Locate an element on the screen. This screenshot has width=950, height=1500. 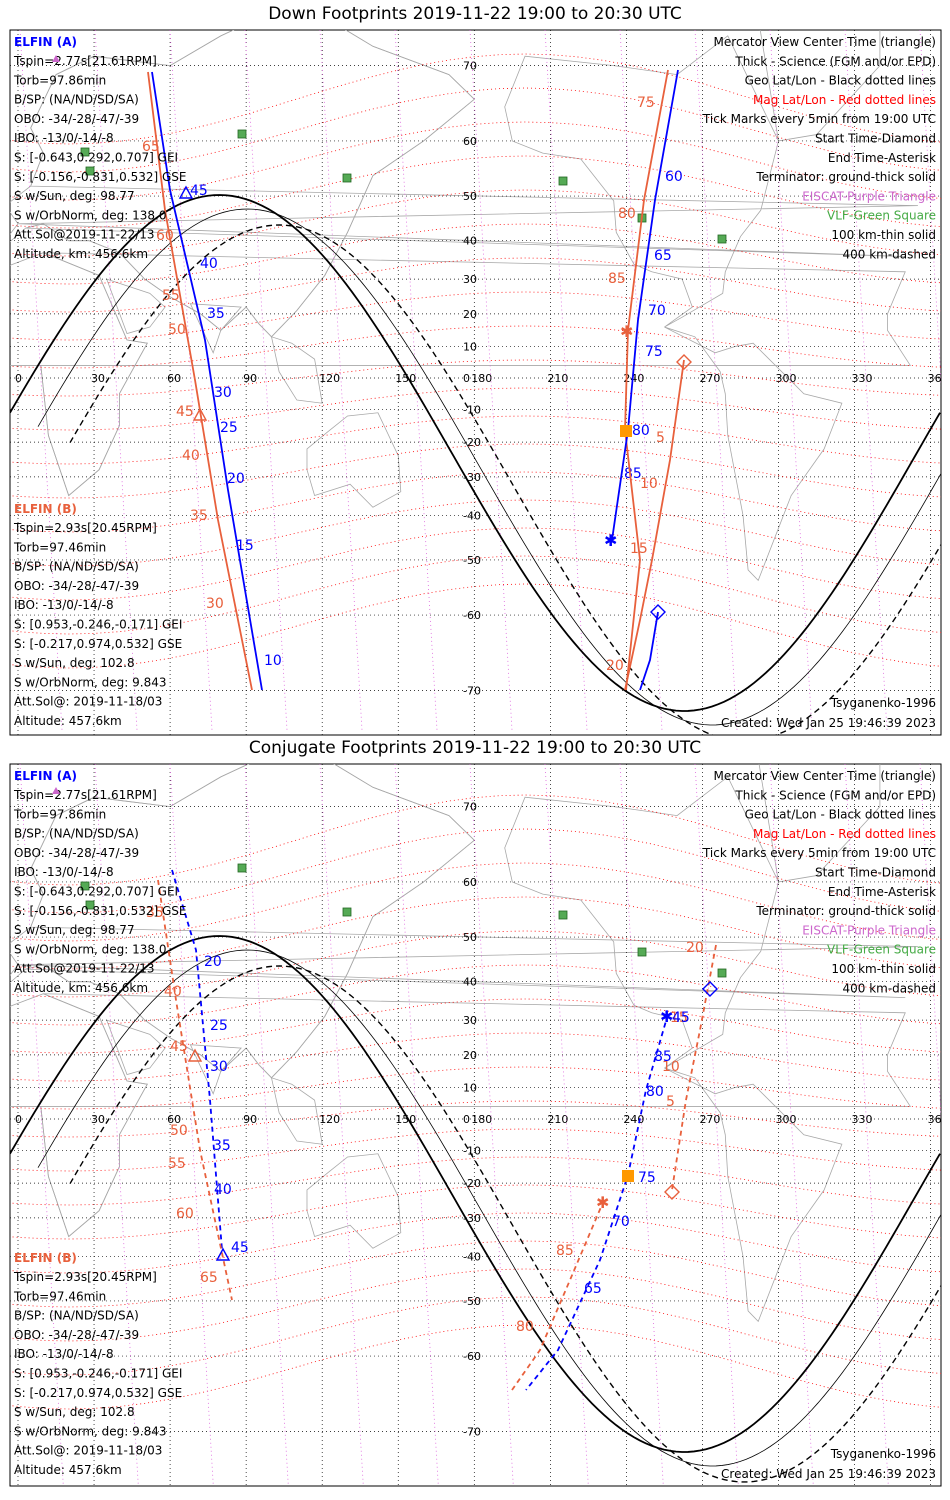
legend-entry: Geo Lat/Lon - Black dotted lines is located at coordinates (840, 815).